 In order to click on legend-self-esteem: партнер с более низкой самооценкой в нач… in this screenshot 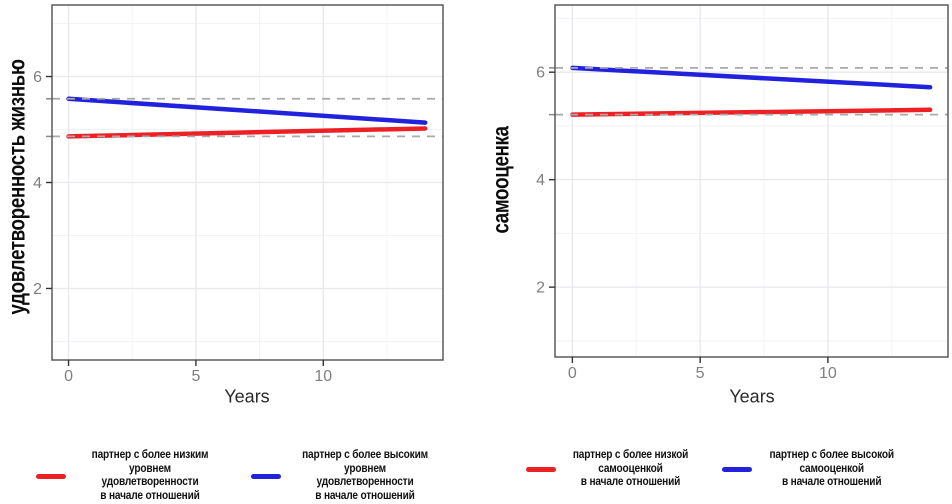, I will do `click(714, 469)`.